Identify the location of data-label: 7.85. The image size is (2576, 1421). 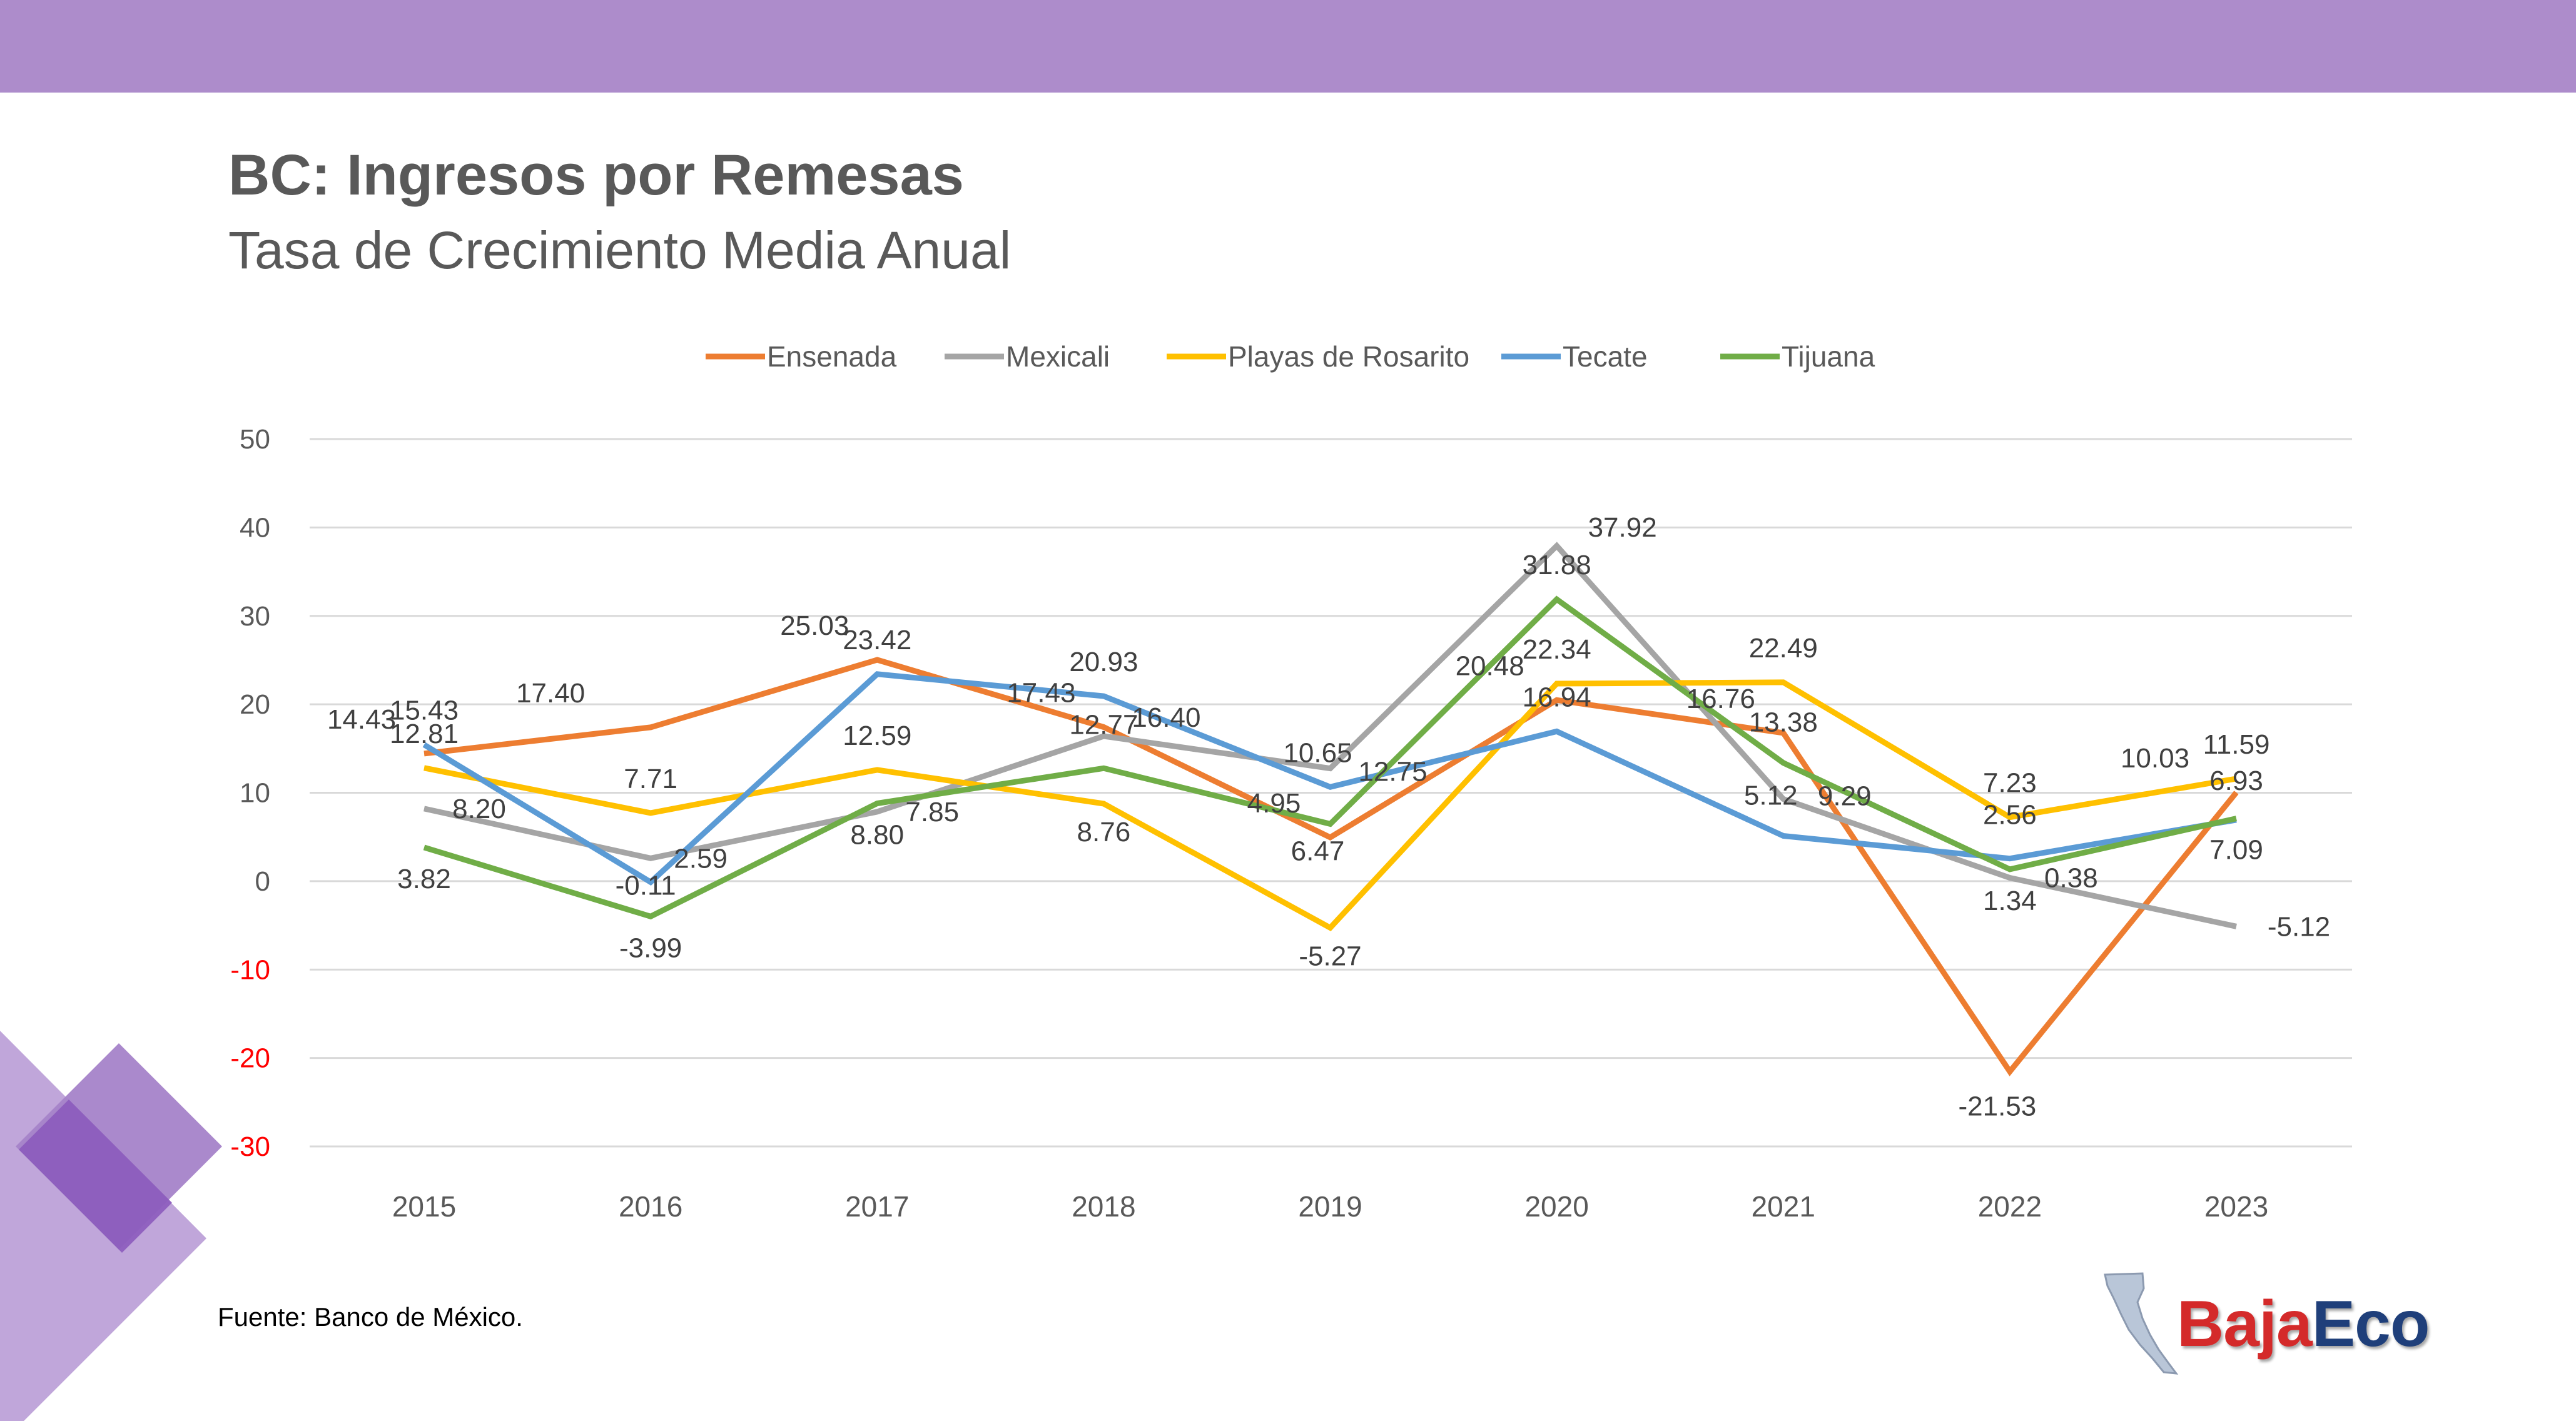
(932, 812).